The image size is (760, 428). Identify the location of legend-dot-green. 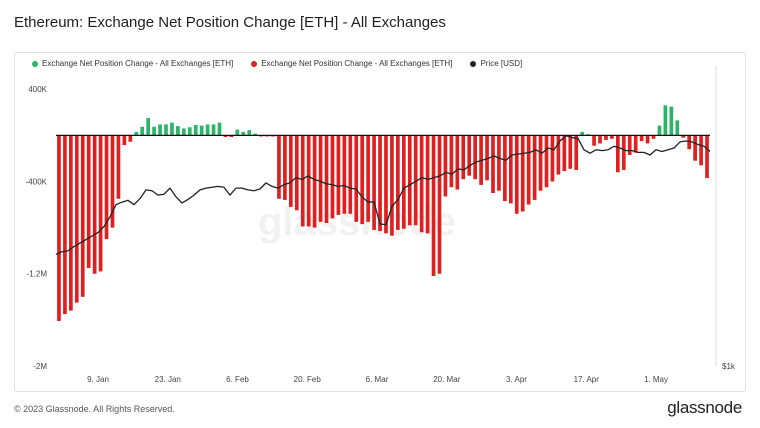
(35, 63).